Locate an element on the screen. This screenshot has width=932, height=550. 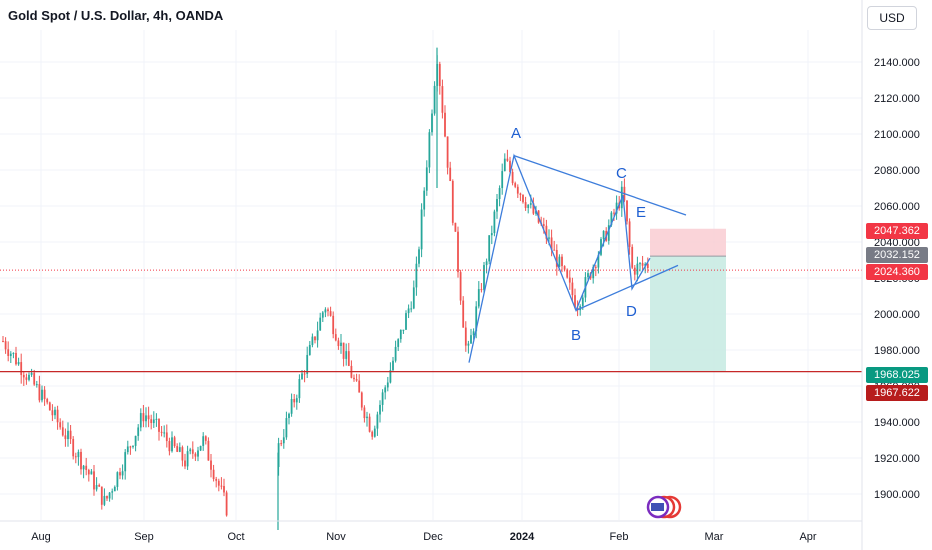
price-label-stop-loss: 2047.362 is located at coordinates (897, 231).